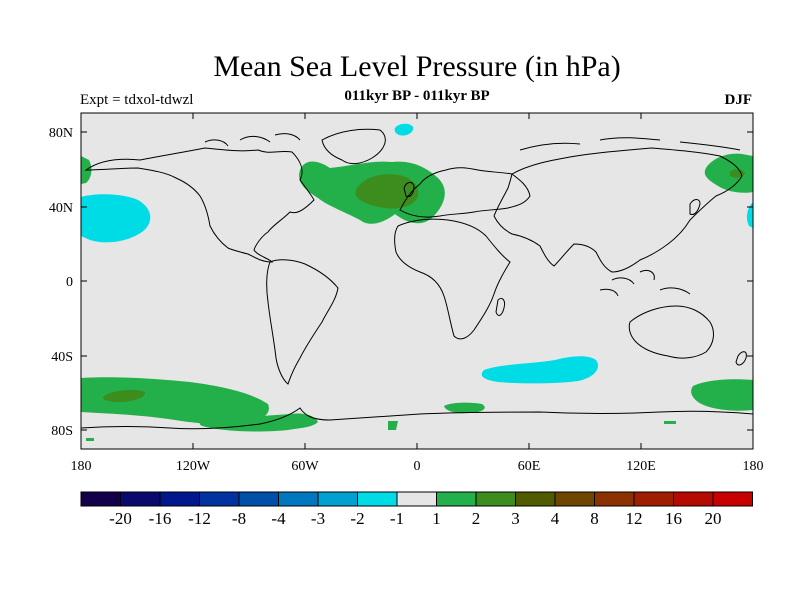 Image resolution: width=800 pixels, height=600 pixels. Describe the element at coordinates (160, 518) in the screenshot. I see `colorbar-label-1: -16` at that location.